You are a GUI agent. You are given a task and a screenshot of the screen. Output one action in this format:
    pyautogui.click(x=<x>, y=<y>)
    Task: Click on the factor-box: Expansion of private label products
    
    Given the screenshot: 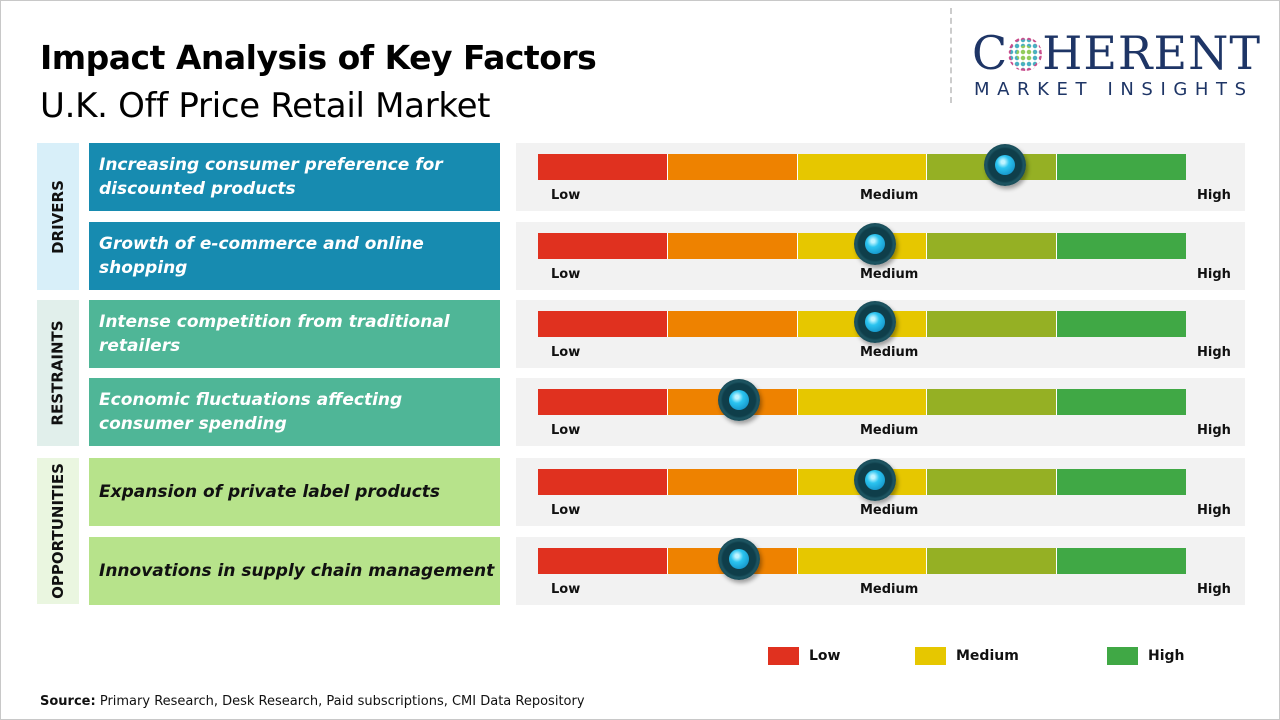 What is the action you would take?
    pyautogui.click(x=294, y=492)
    